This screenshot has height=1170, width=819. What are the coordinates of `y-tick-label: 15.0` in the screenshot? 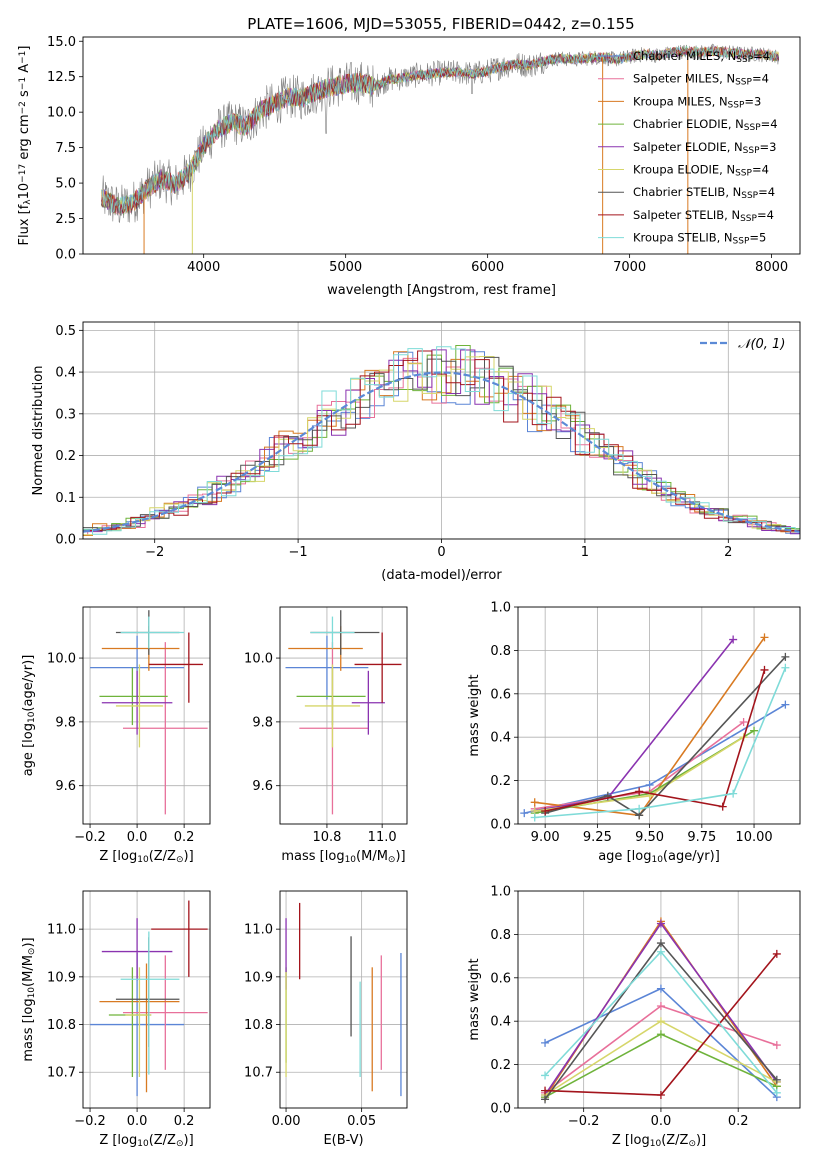 It's located at (61, 42).